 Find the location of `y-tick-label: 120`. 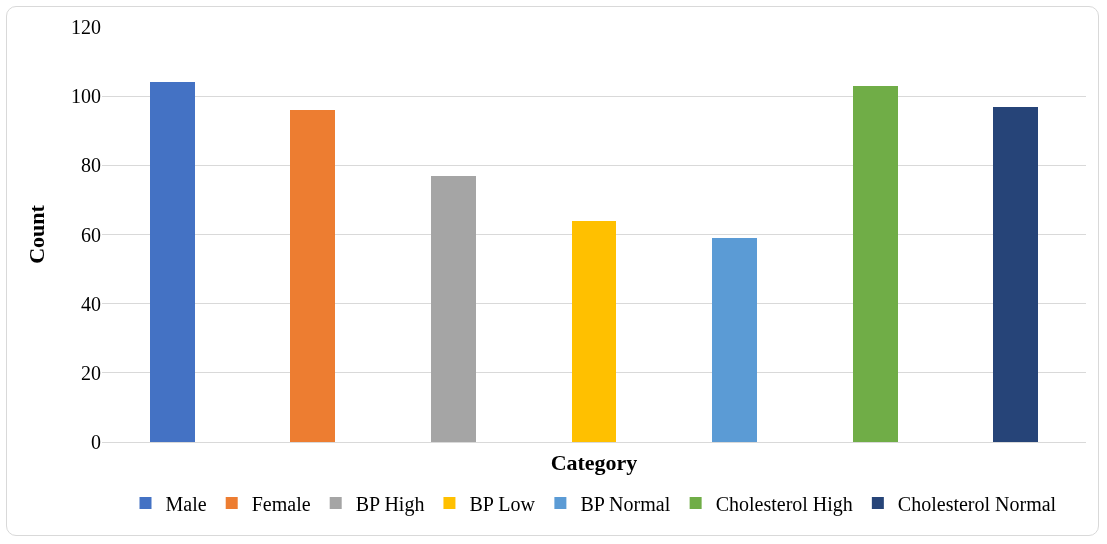

y-tick-label: 120 is located at coordinates (86, 27).